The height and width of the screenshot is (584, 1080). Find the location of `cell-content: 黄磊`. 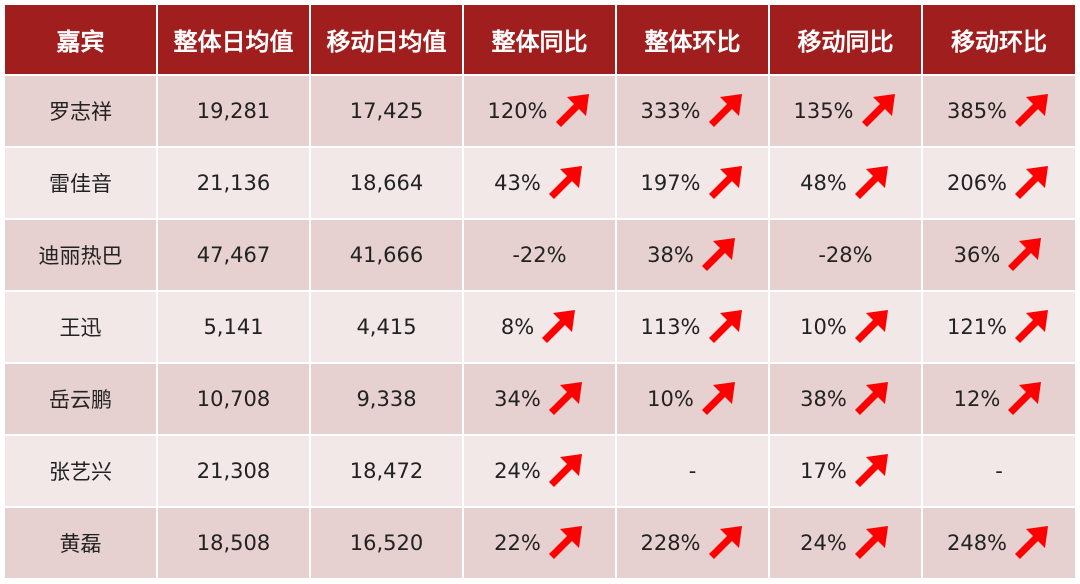

cell-content: 黄磊 is located at coordinates (81, 543).